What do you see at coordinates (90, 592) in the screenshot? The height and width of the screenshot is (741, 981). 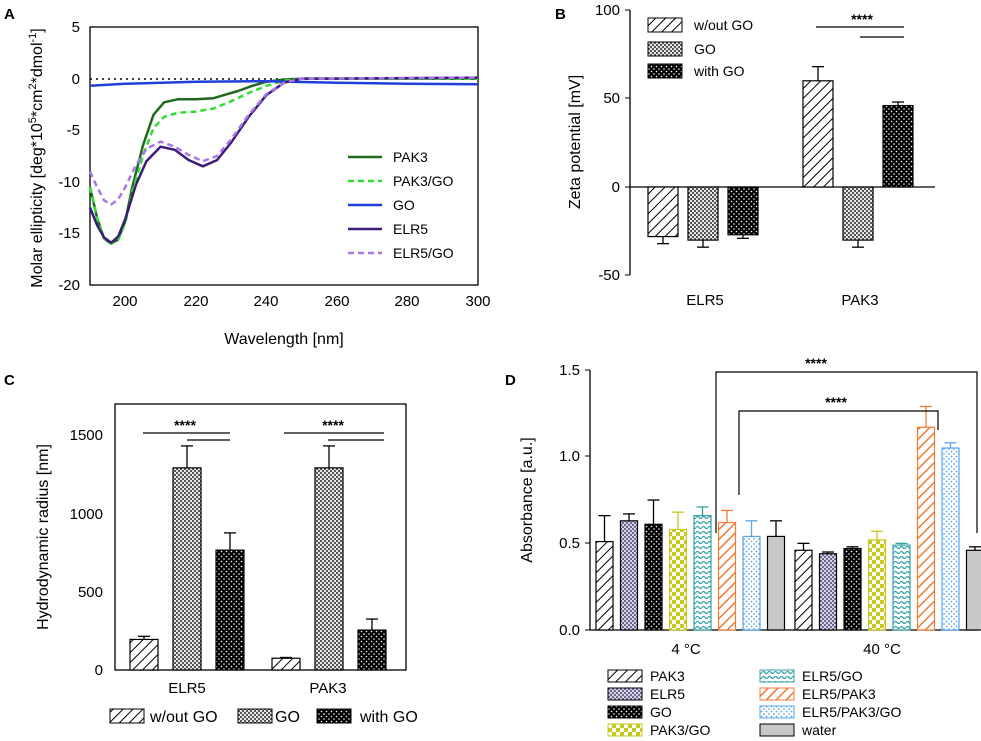 I see `y-tick-label: 500` at bounding box center [90, 592].